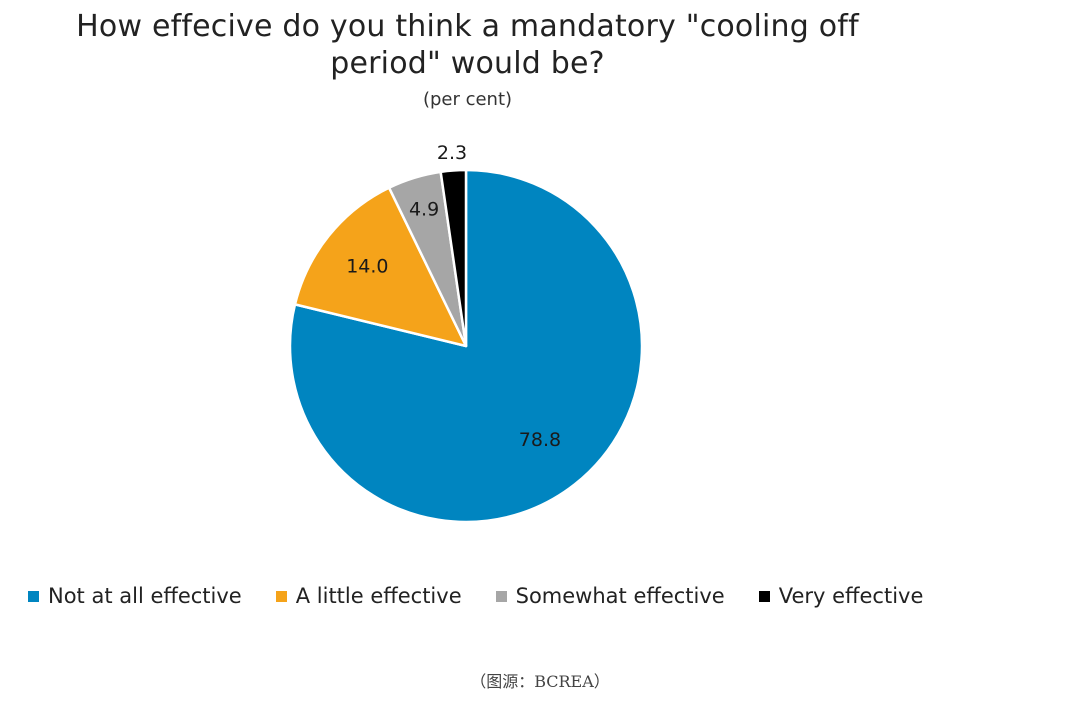 This screenshot has height=704, width=1080. I want to click on data-label: 2.3, so click(452, 153).